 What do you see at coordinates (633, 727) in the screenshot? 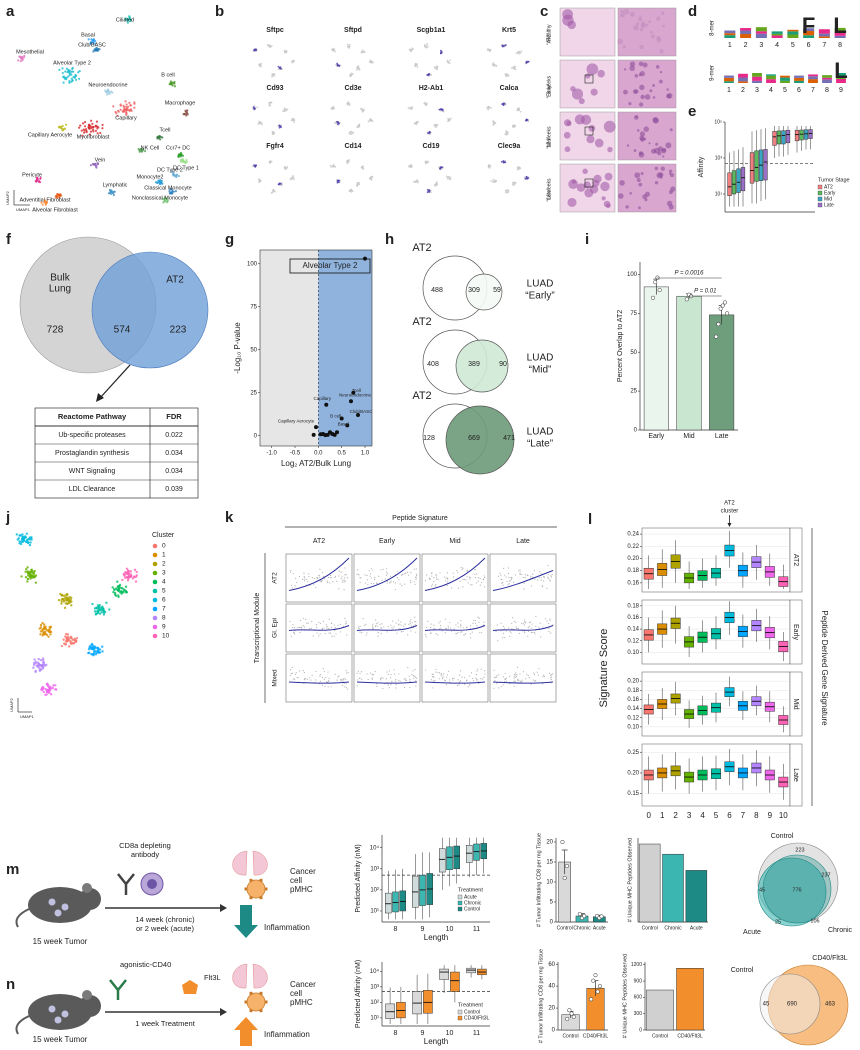
I see `y-tick-label: 0.10` at bounding box center [633, 727].